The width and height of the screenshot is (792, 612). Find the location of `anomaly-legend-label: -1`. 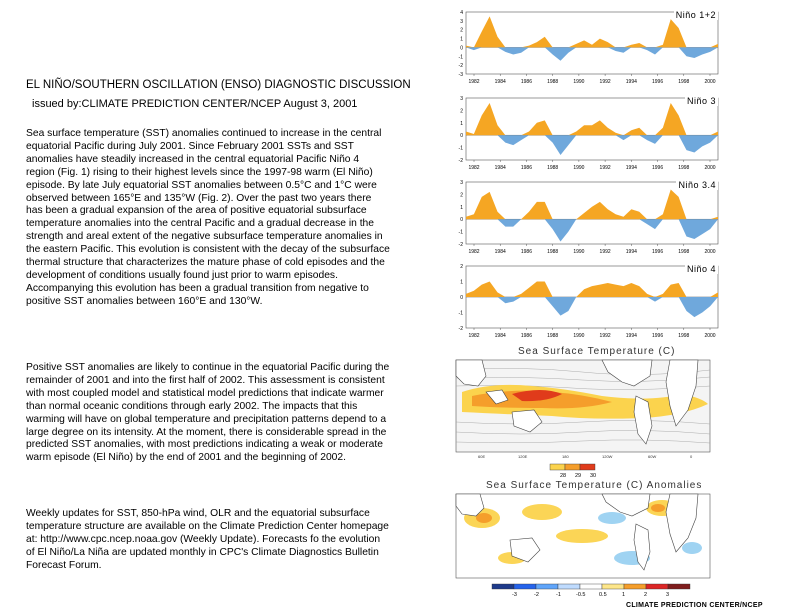

anomaly-legend-label: -1 is located at coordinates (558, 595).